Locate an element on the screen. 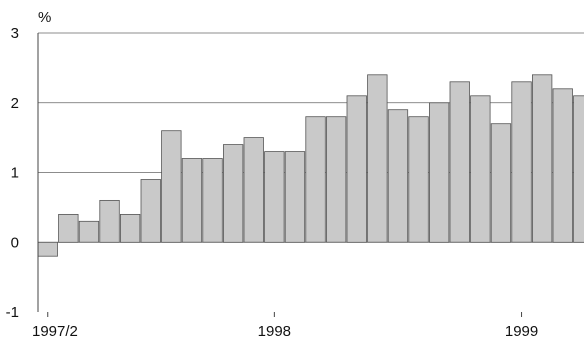 The height and width of the screenshot is (342, 584). y-axis-unit-label: % is located at coordinates (44, 17).